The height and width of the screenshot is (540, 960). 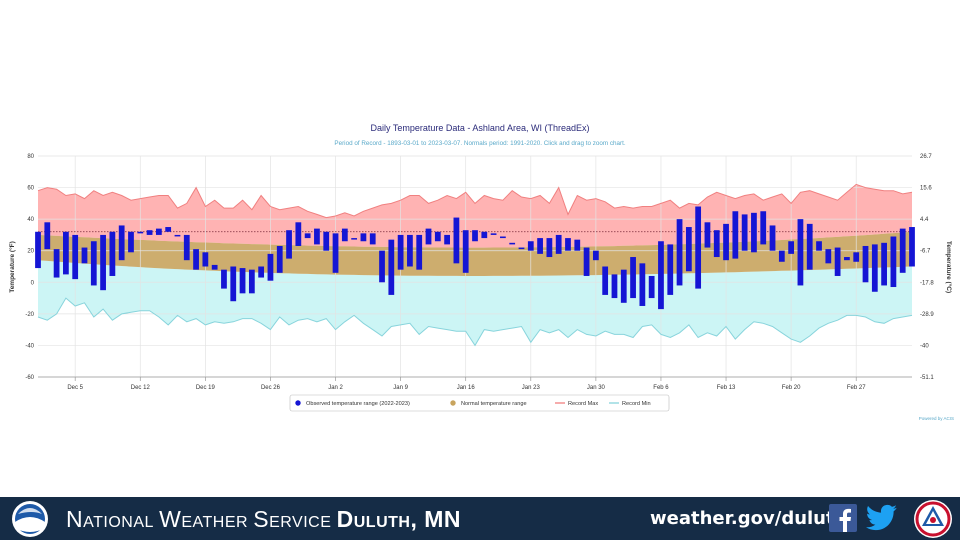 What do you see at coordinates (791, 388) in the screenshot?
I see `x-tick-label: Feb 20` at bounding box center [791, 388].